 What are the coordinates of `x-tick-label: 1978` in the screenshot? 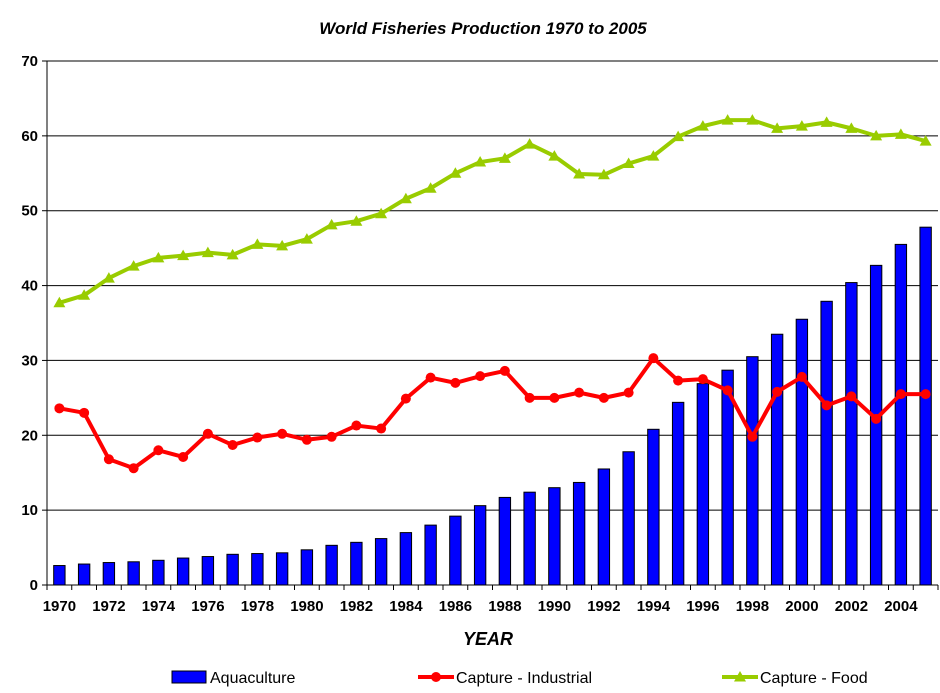 It's located at (257, 606).